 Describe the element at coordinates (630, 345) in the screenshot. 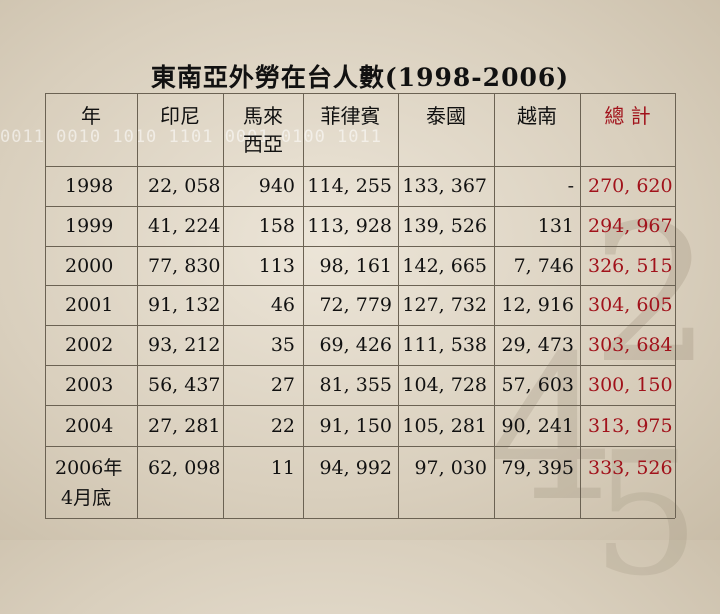

I see `cell-total: 303, 684` at that location.